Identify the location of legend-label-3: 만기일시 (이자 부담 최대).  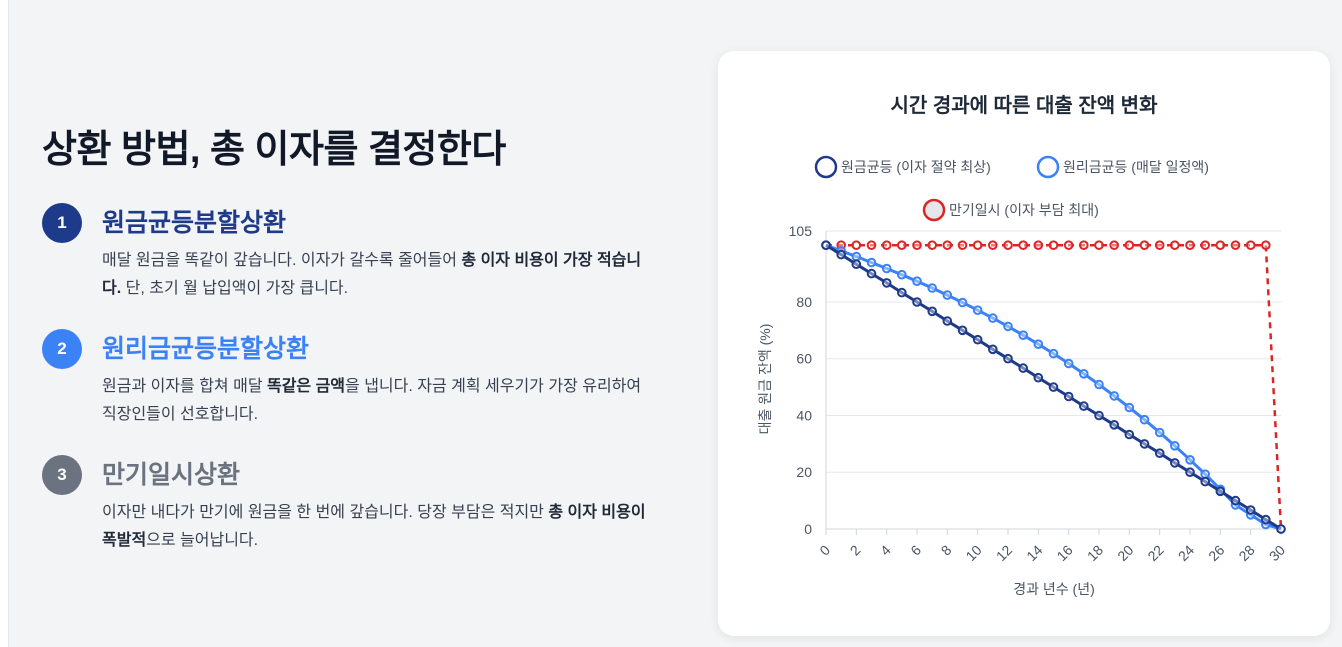
(1024, 210).